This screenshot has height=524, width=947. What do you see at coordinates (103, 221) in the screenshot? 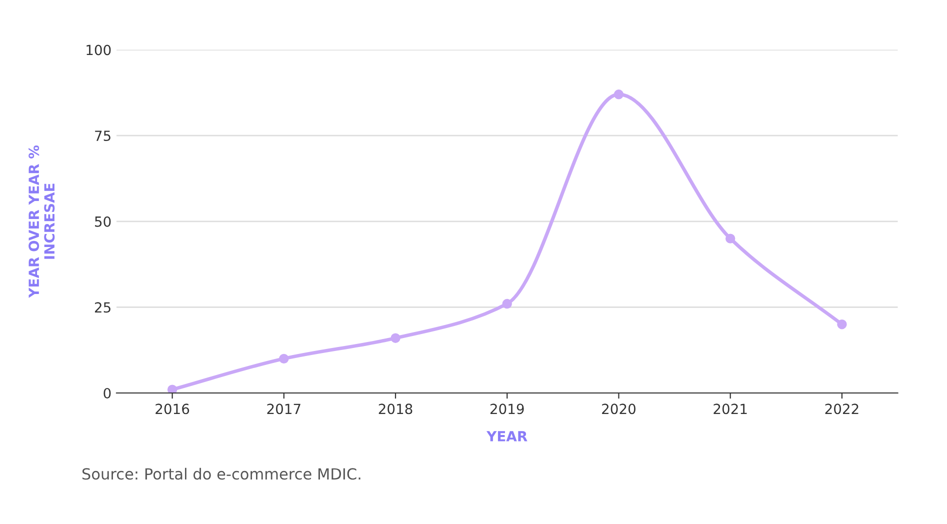
I see `y-tick-label: 50` at bounding box center [103, 221].